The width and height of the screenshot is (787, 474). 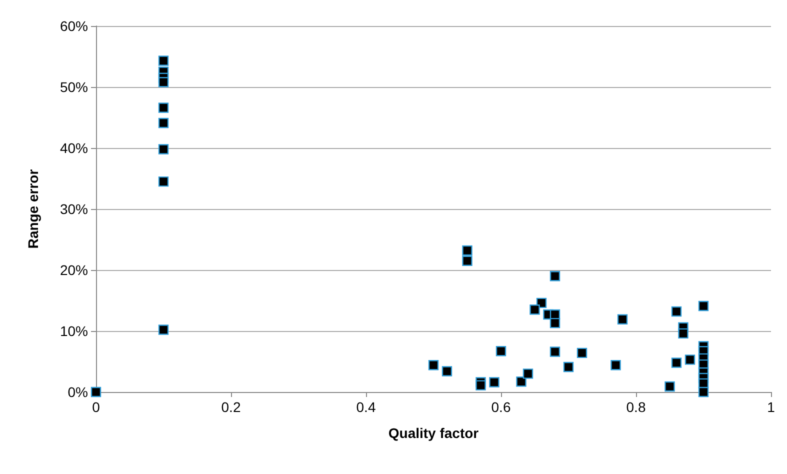 What do you see at coordinates (636, 407) in the screenshot?
I see `x-tick-label: 0.8` at bounding box center [636, 407].